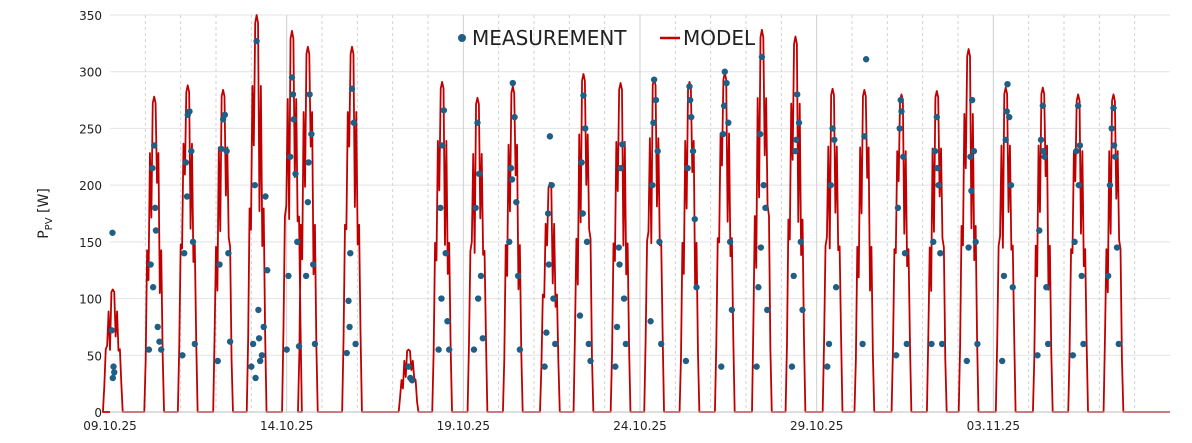 This screenshot has height=443, width=1192. I want to click on x-tick-label: 14.10.25, so click(286, 426).